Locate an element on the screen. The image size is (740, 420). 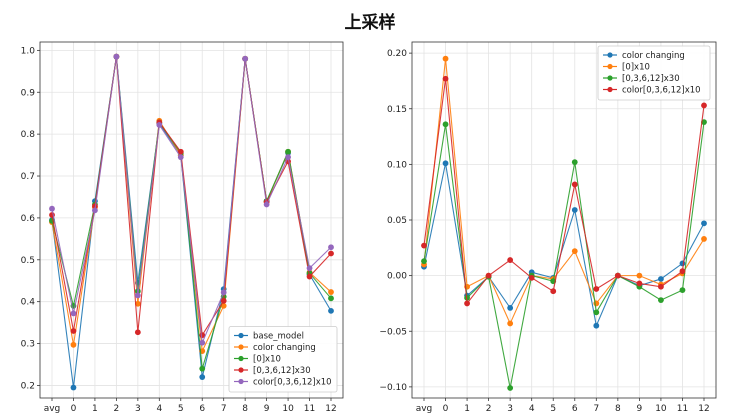
y-tick-label: 0.15 is located at coordinates (397, 110).